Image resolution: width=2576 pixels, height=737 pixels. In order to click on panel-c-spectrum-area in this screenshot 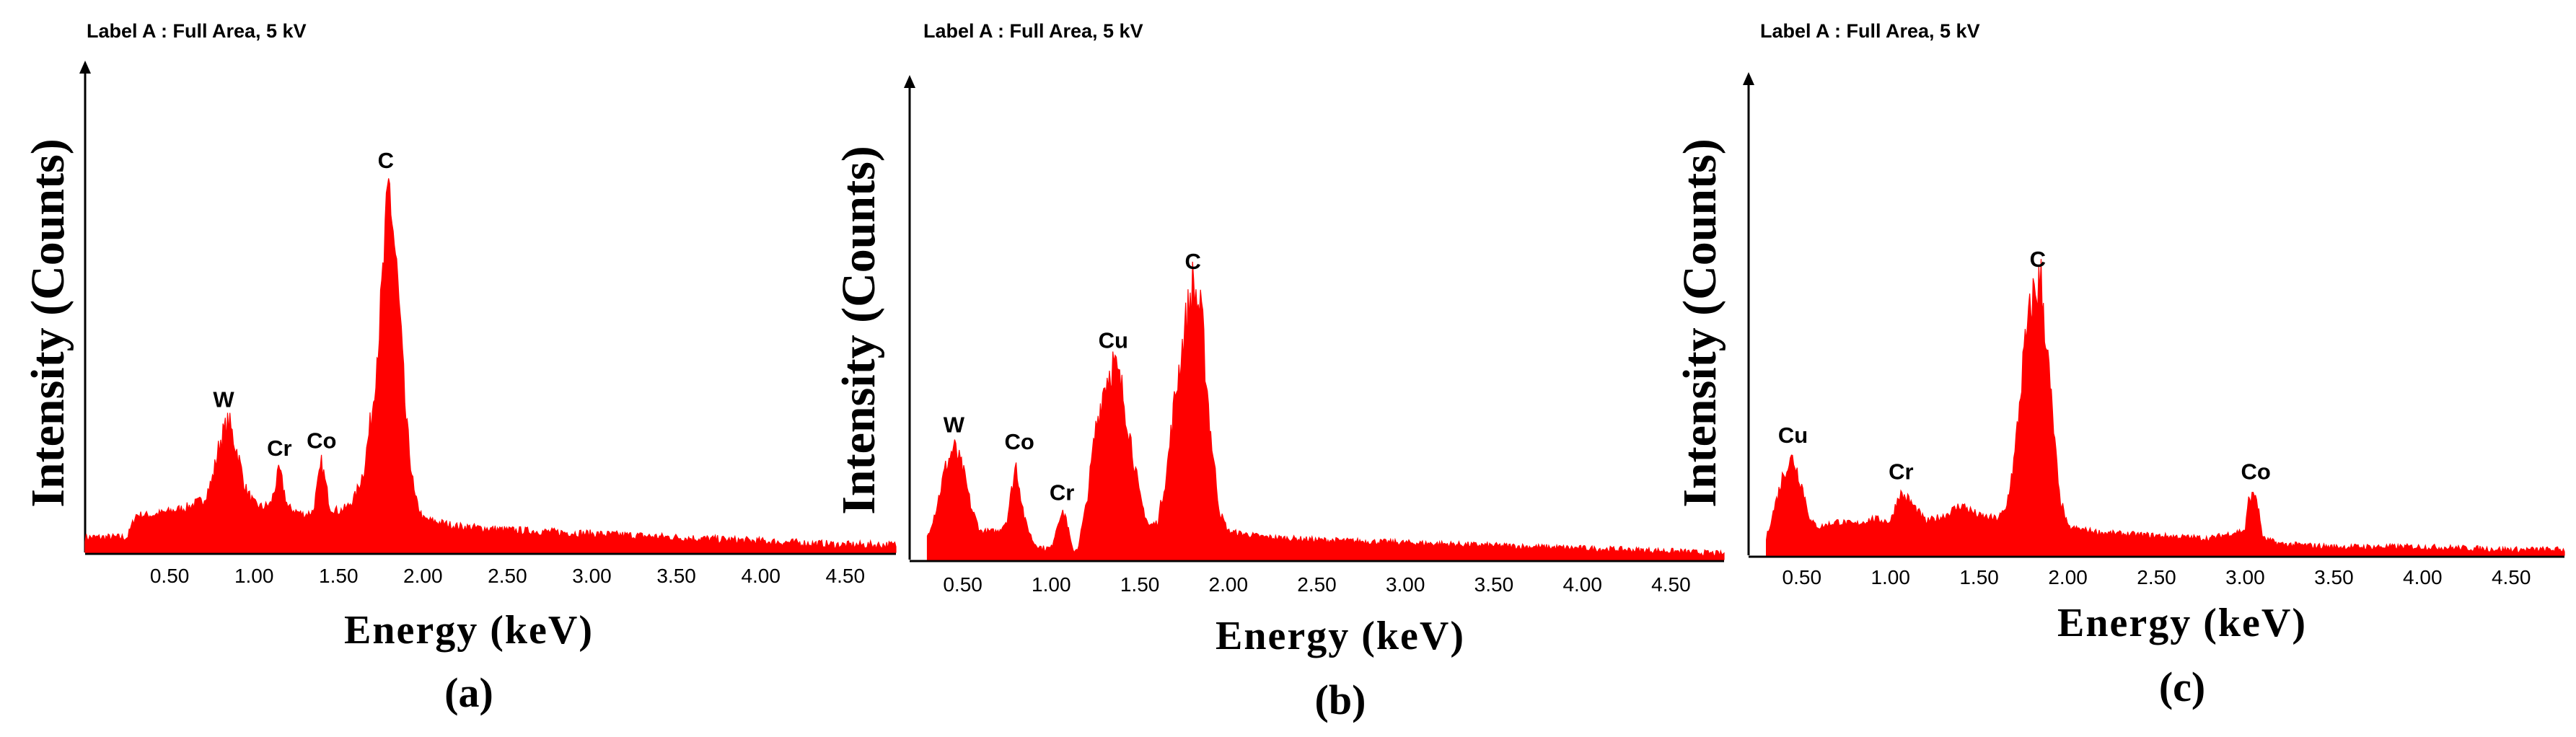, I will do `click(2165, 407)`.